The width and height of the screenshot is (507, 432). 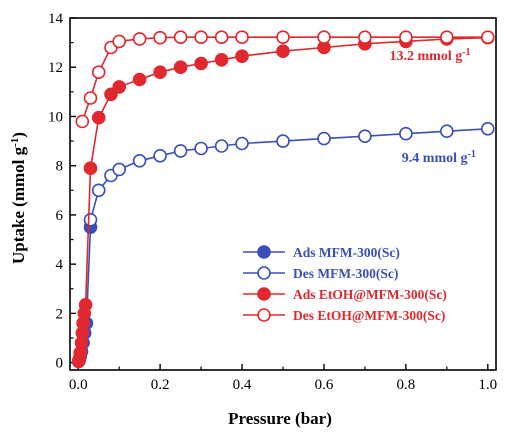 I want to click on y-tick-label: 8, so click(x=60, y=167).